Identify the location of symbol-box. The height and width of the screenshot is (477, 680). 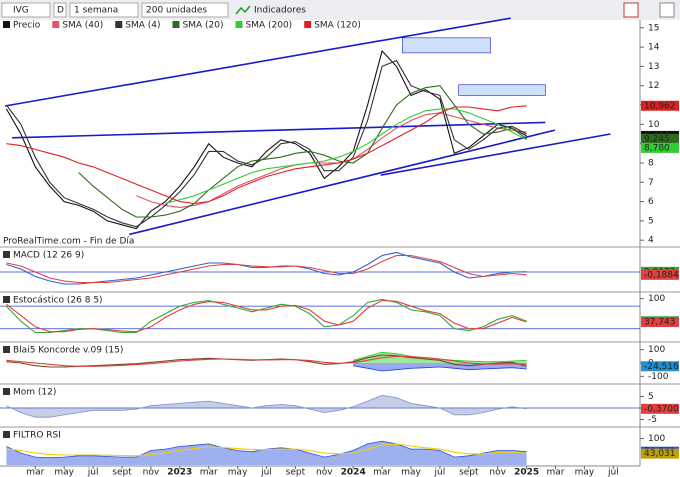
(26, 10).